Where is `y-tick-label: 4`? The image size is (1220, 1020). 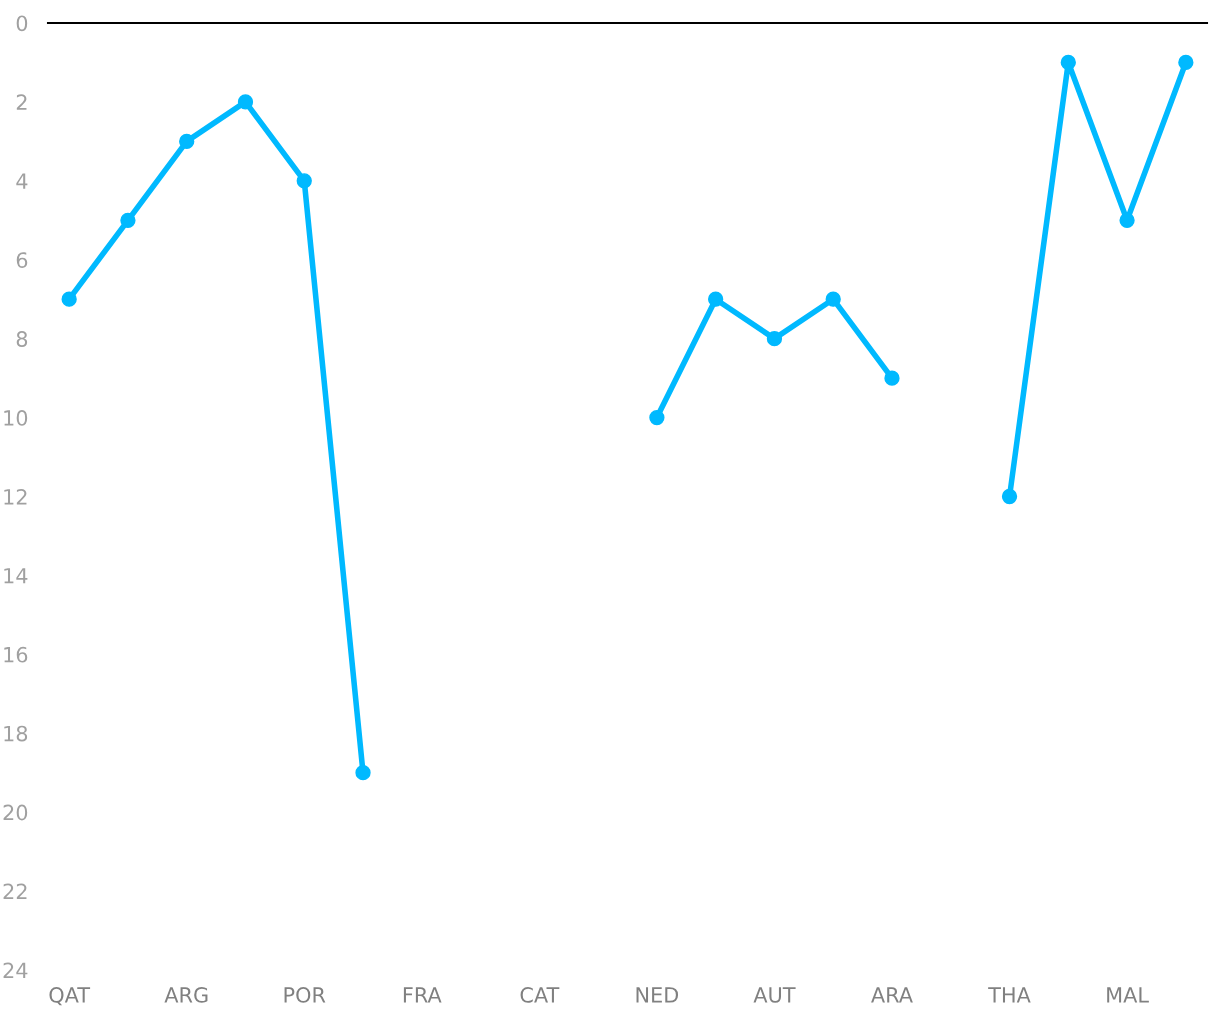 y-tick-label: 4 is located at coordinates (22, 181).